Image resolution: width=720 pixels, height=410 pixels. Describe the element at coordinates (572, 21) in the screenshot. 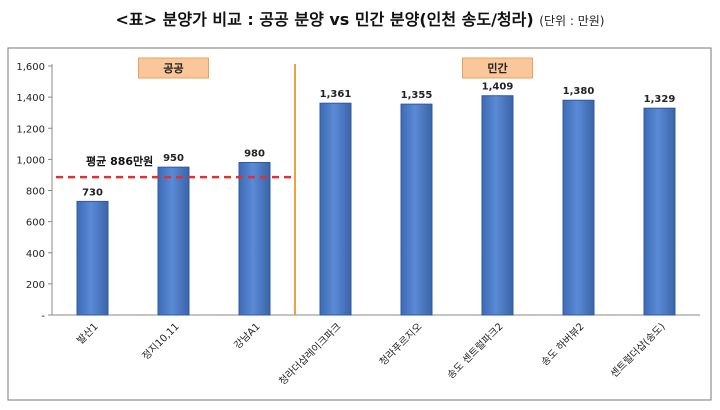

I see `unit-label: (단위 : 만원)` at that location.